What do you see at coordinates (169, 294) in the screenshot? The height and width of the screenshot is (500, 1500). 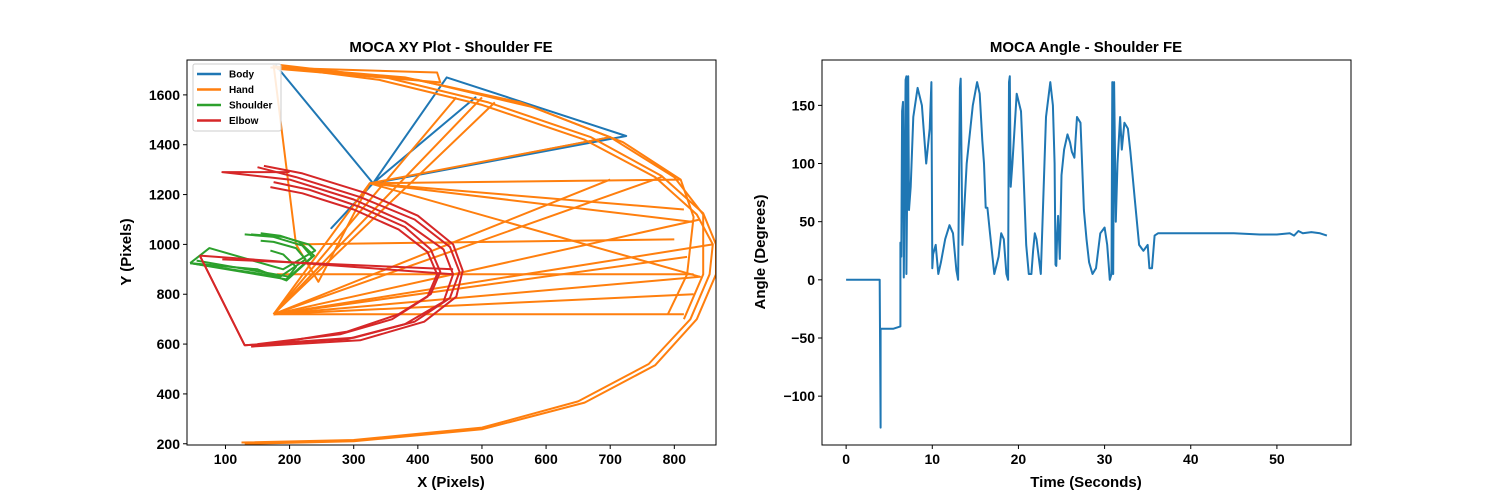 I see `xy-plot-ytick-label: 800` at bounding box center [169, 294].